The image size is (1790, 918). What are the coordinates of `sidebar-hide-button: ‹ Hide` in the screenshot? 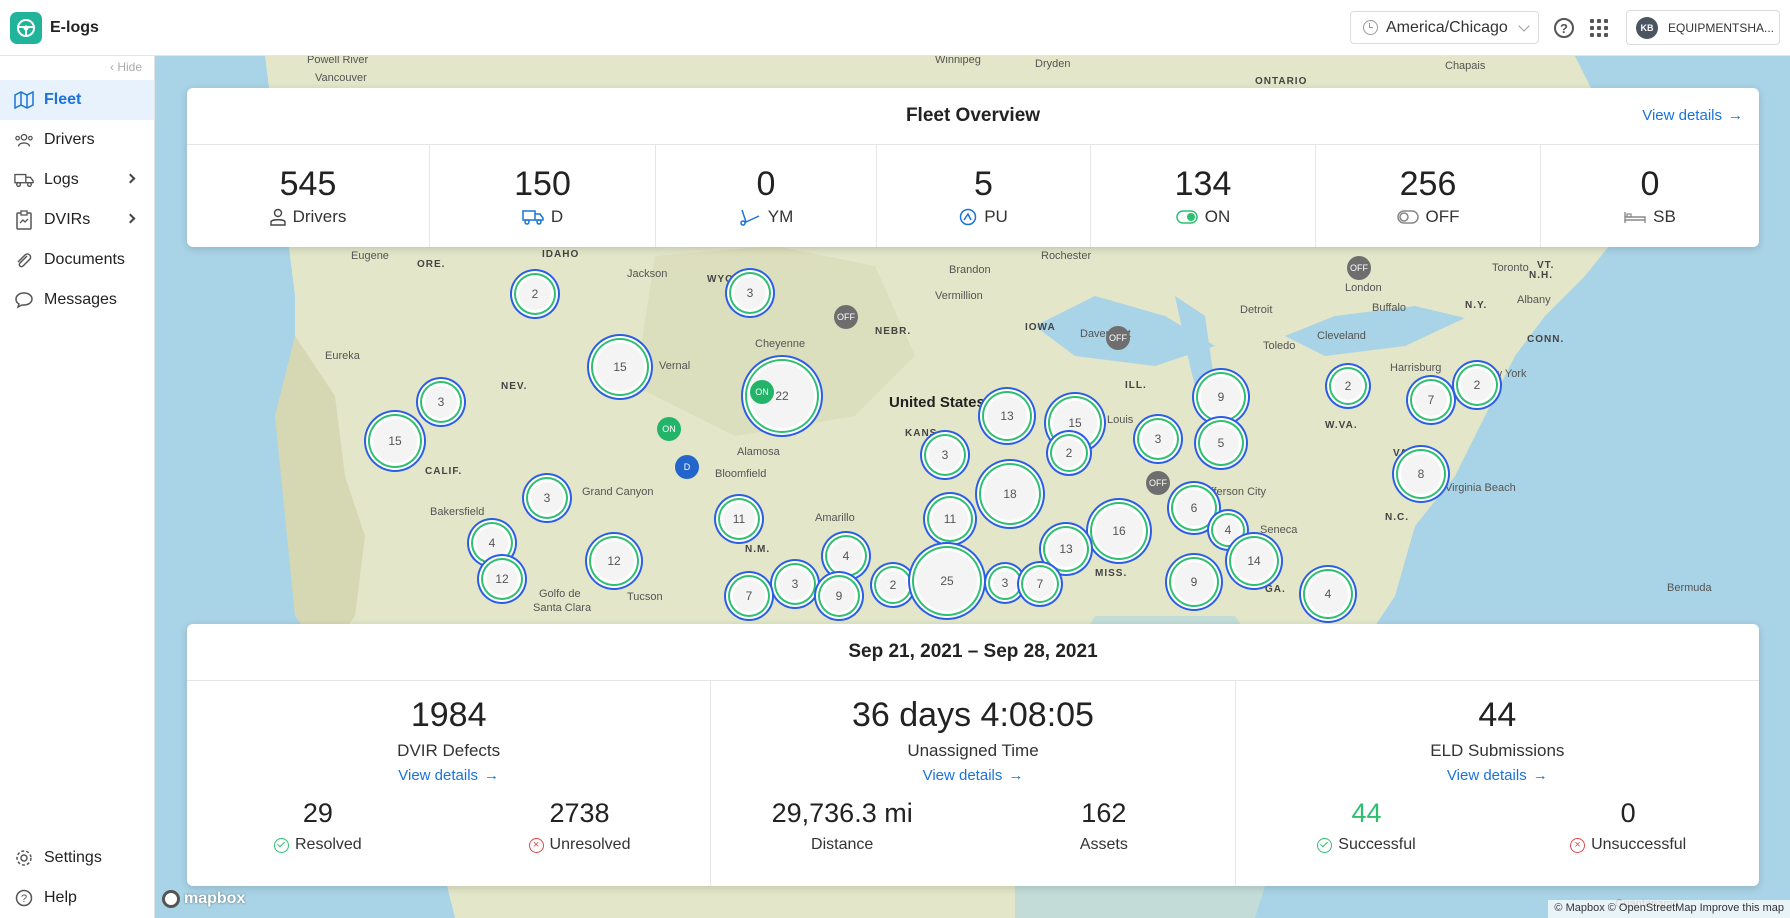 It's located at (125, 67).